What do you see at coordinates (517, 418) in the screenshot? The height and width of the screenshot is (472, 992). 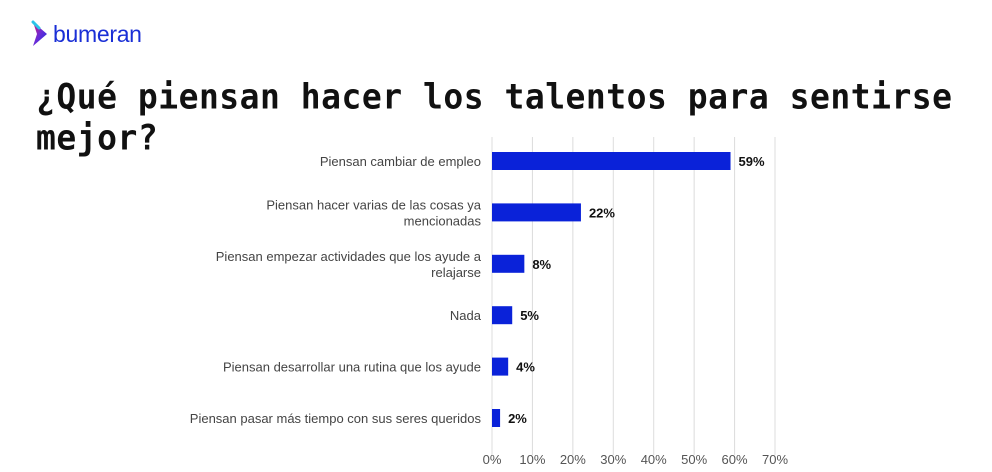 I see `data-label: 2%` at bounding box center [517, 418].